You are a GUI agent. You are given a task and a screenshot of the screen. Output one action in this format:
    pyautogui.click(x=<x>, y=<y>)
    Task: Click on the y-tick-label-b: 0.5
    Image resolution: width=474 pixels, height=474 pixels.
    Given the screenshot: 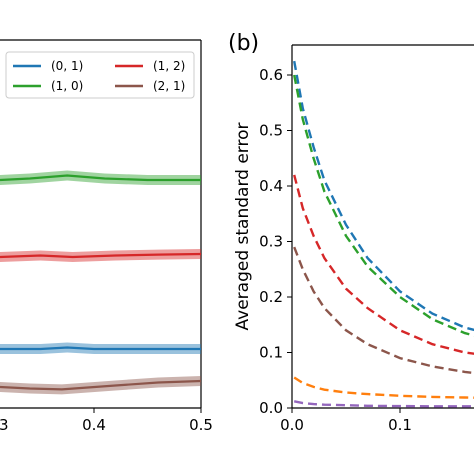 What is the action you would take?
    pyautogui.click(x=271, y=131)
    